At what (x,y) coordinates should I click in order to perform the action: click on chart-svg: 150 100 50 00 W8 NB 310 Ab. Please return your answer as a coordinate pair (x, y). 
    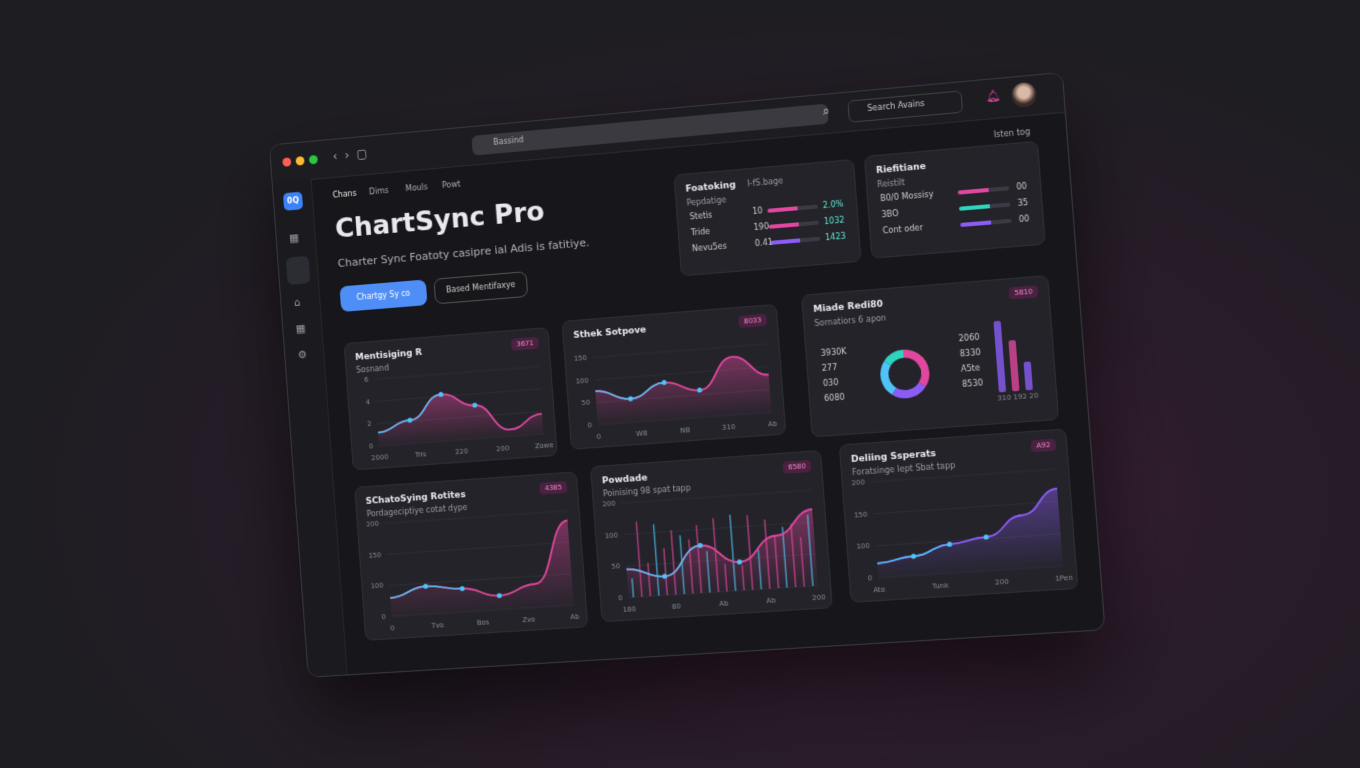
    Looking at the image, I should click on (675, 373).